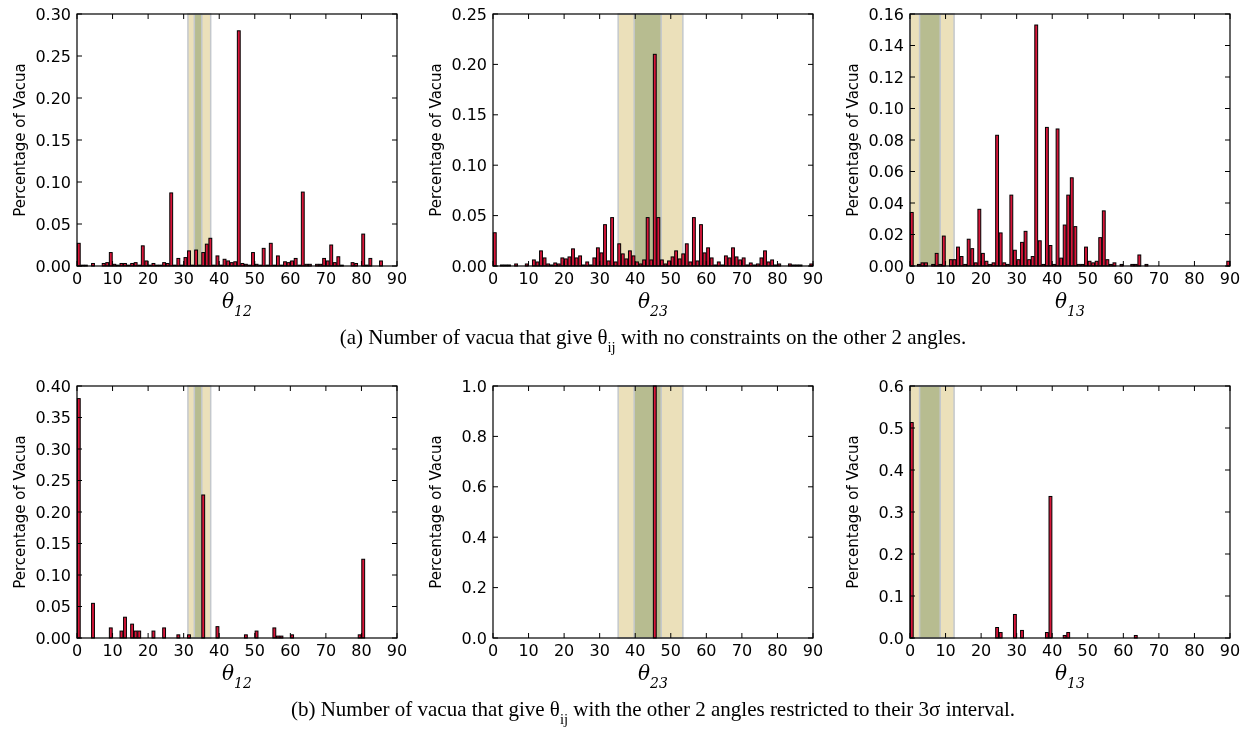  Describe the element at coordinates (886, 14) in the screenshot. I see `y-tick-label: 0.16` at that location.